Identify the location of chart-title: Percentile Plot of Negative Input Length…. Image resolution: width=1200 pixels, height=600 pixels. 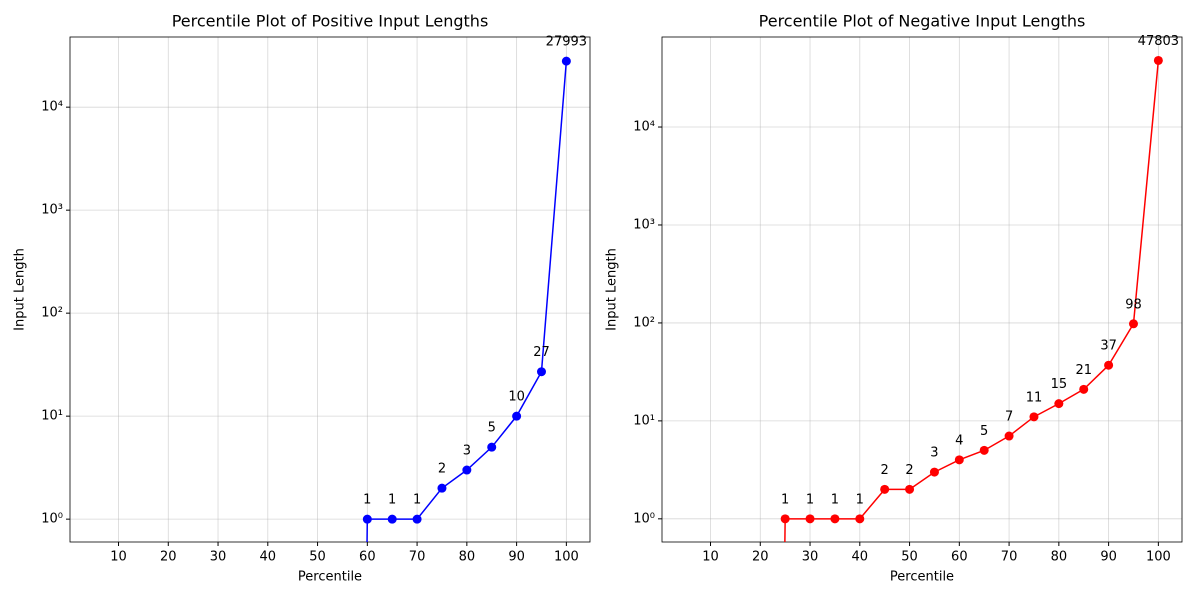
(922, 21).